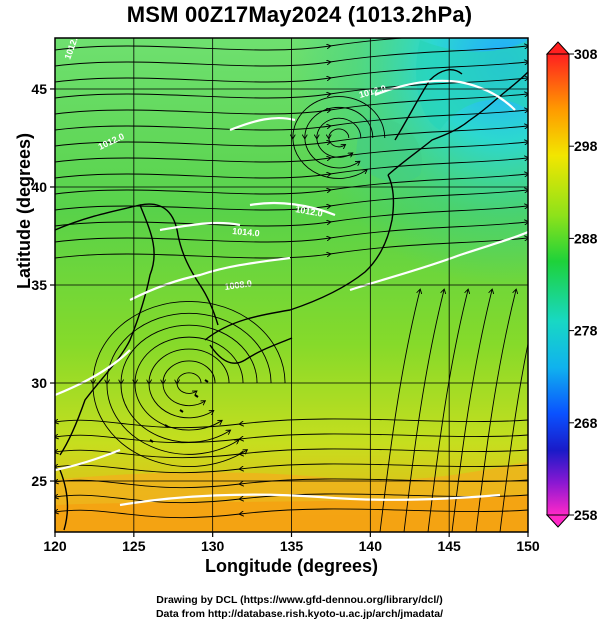  What do you see at coordinates (558, 284) in the screenshot?
I see `colorbar-scale` at bounding box center [558, 284].